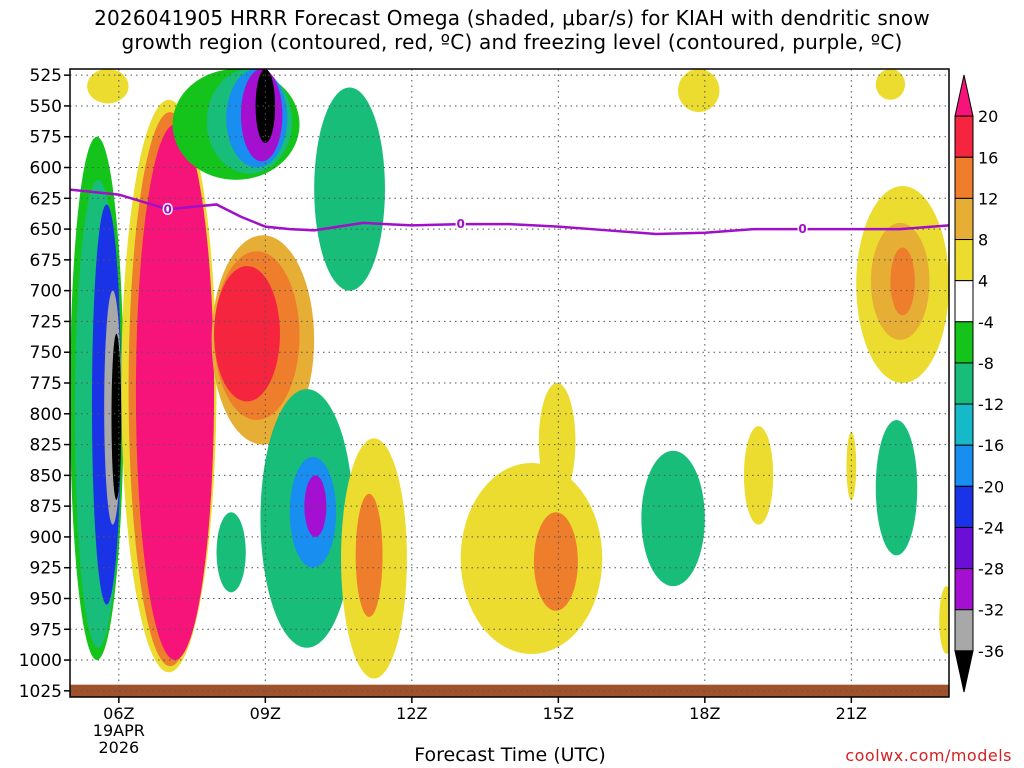 The height and width of the screenshot is (768, 1024). What do you see at coordinates (46, 446) in the screenshot?
I see `y-tick-label: 825` at bounding box center [46, 446].